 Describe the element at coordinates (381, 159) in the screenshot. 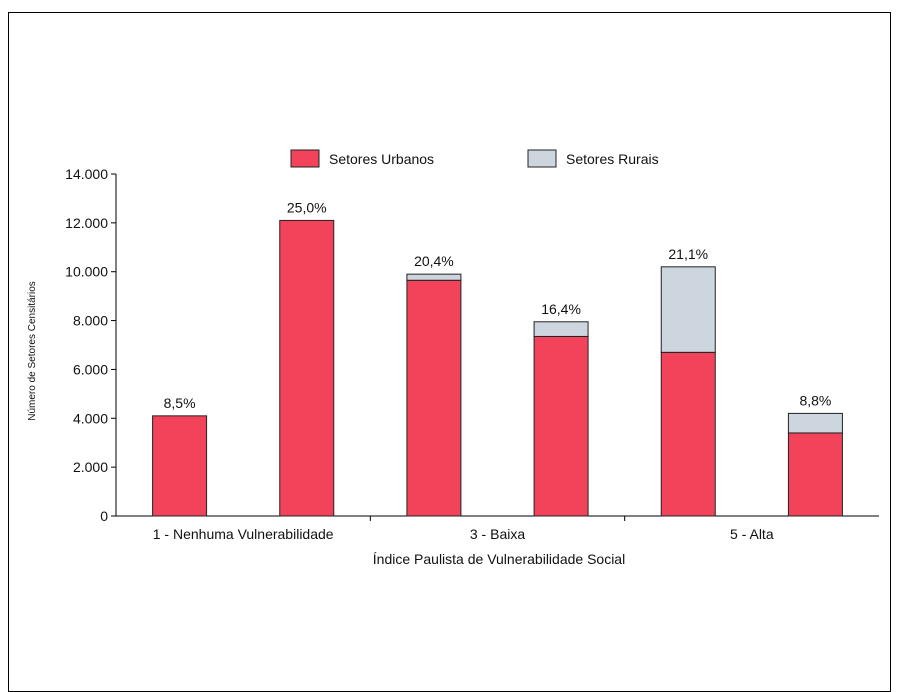

I see `legend-label: Setores Urbanos` at that location.